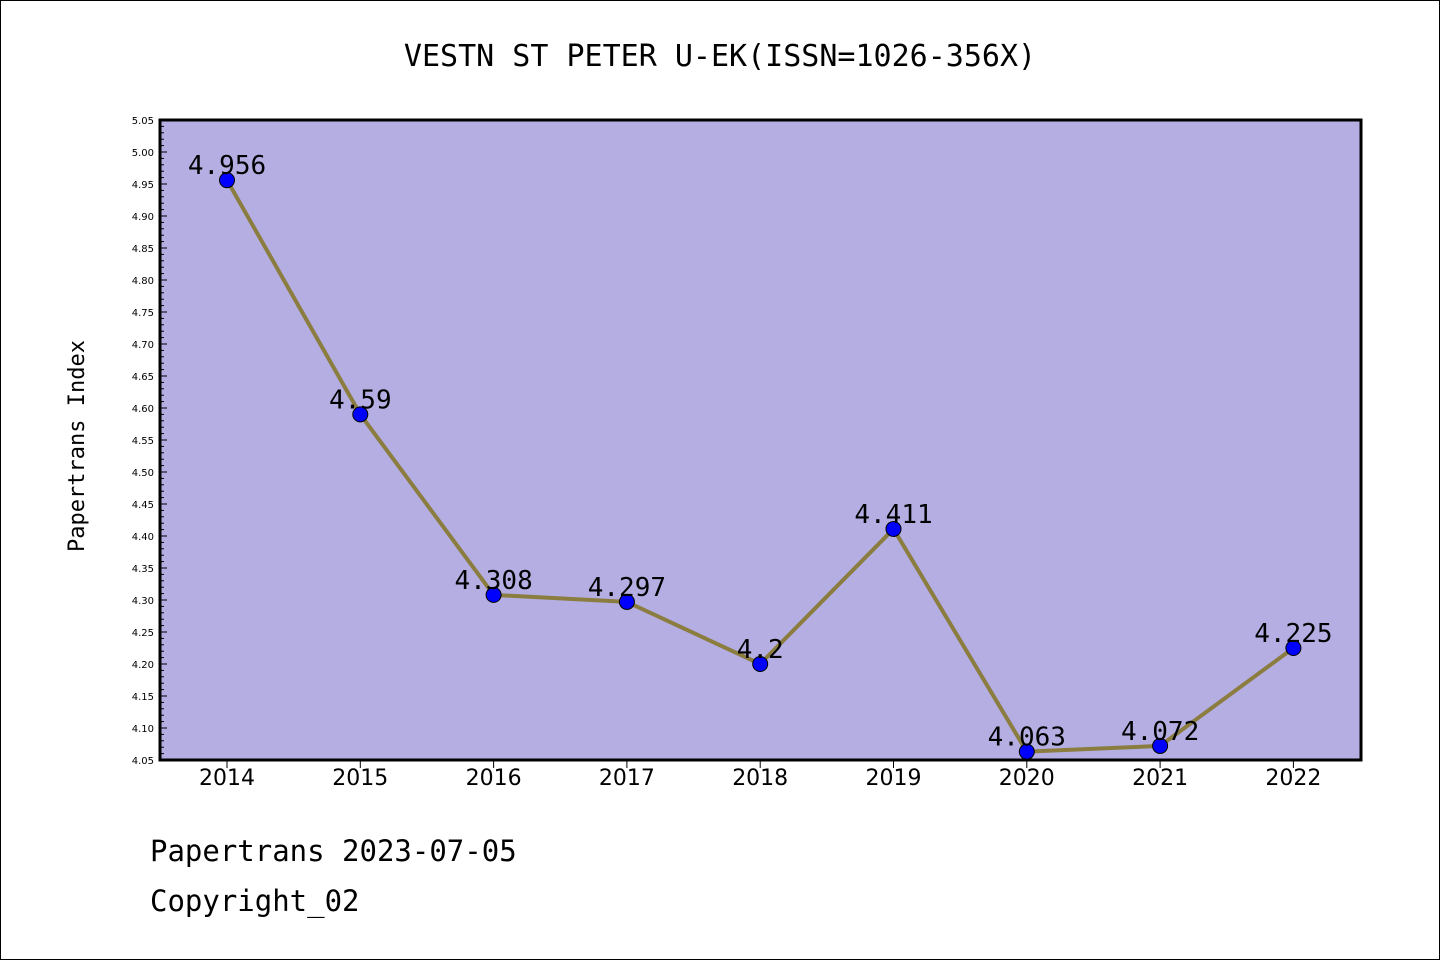 Image resolution: width=1440 pixels, height=960 pixels. Describe the element at coordinates (143, 313) in the screenshot. I see `y-tick-label: 4.75` at that location.